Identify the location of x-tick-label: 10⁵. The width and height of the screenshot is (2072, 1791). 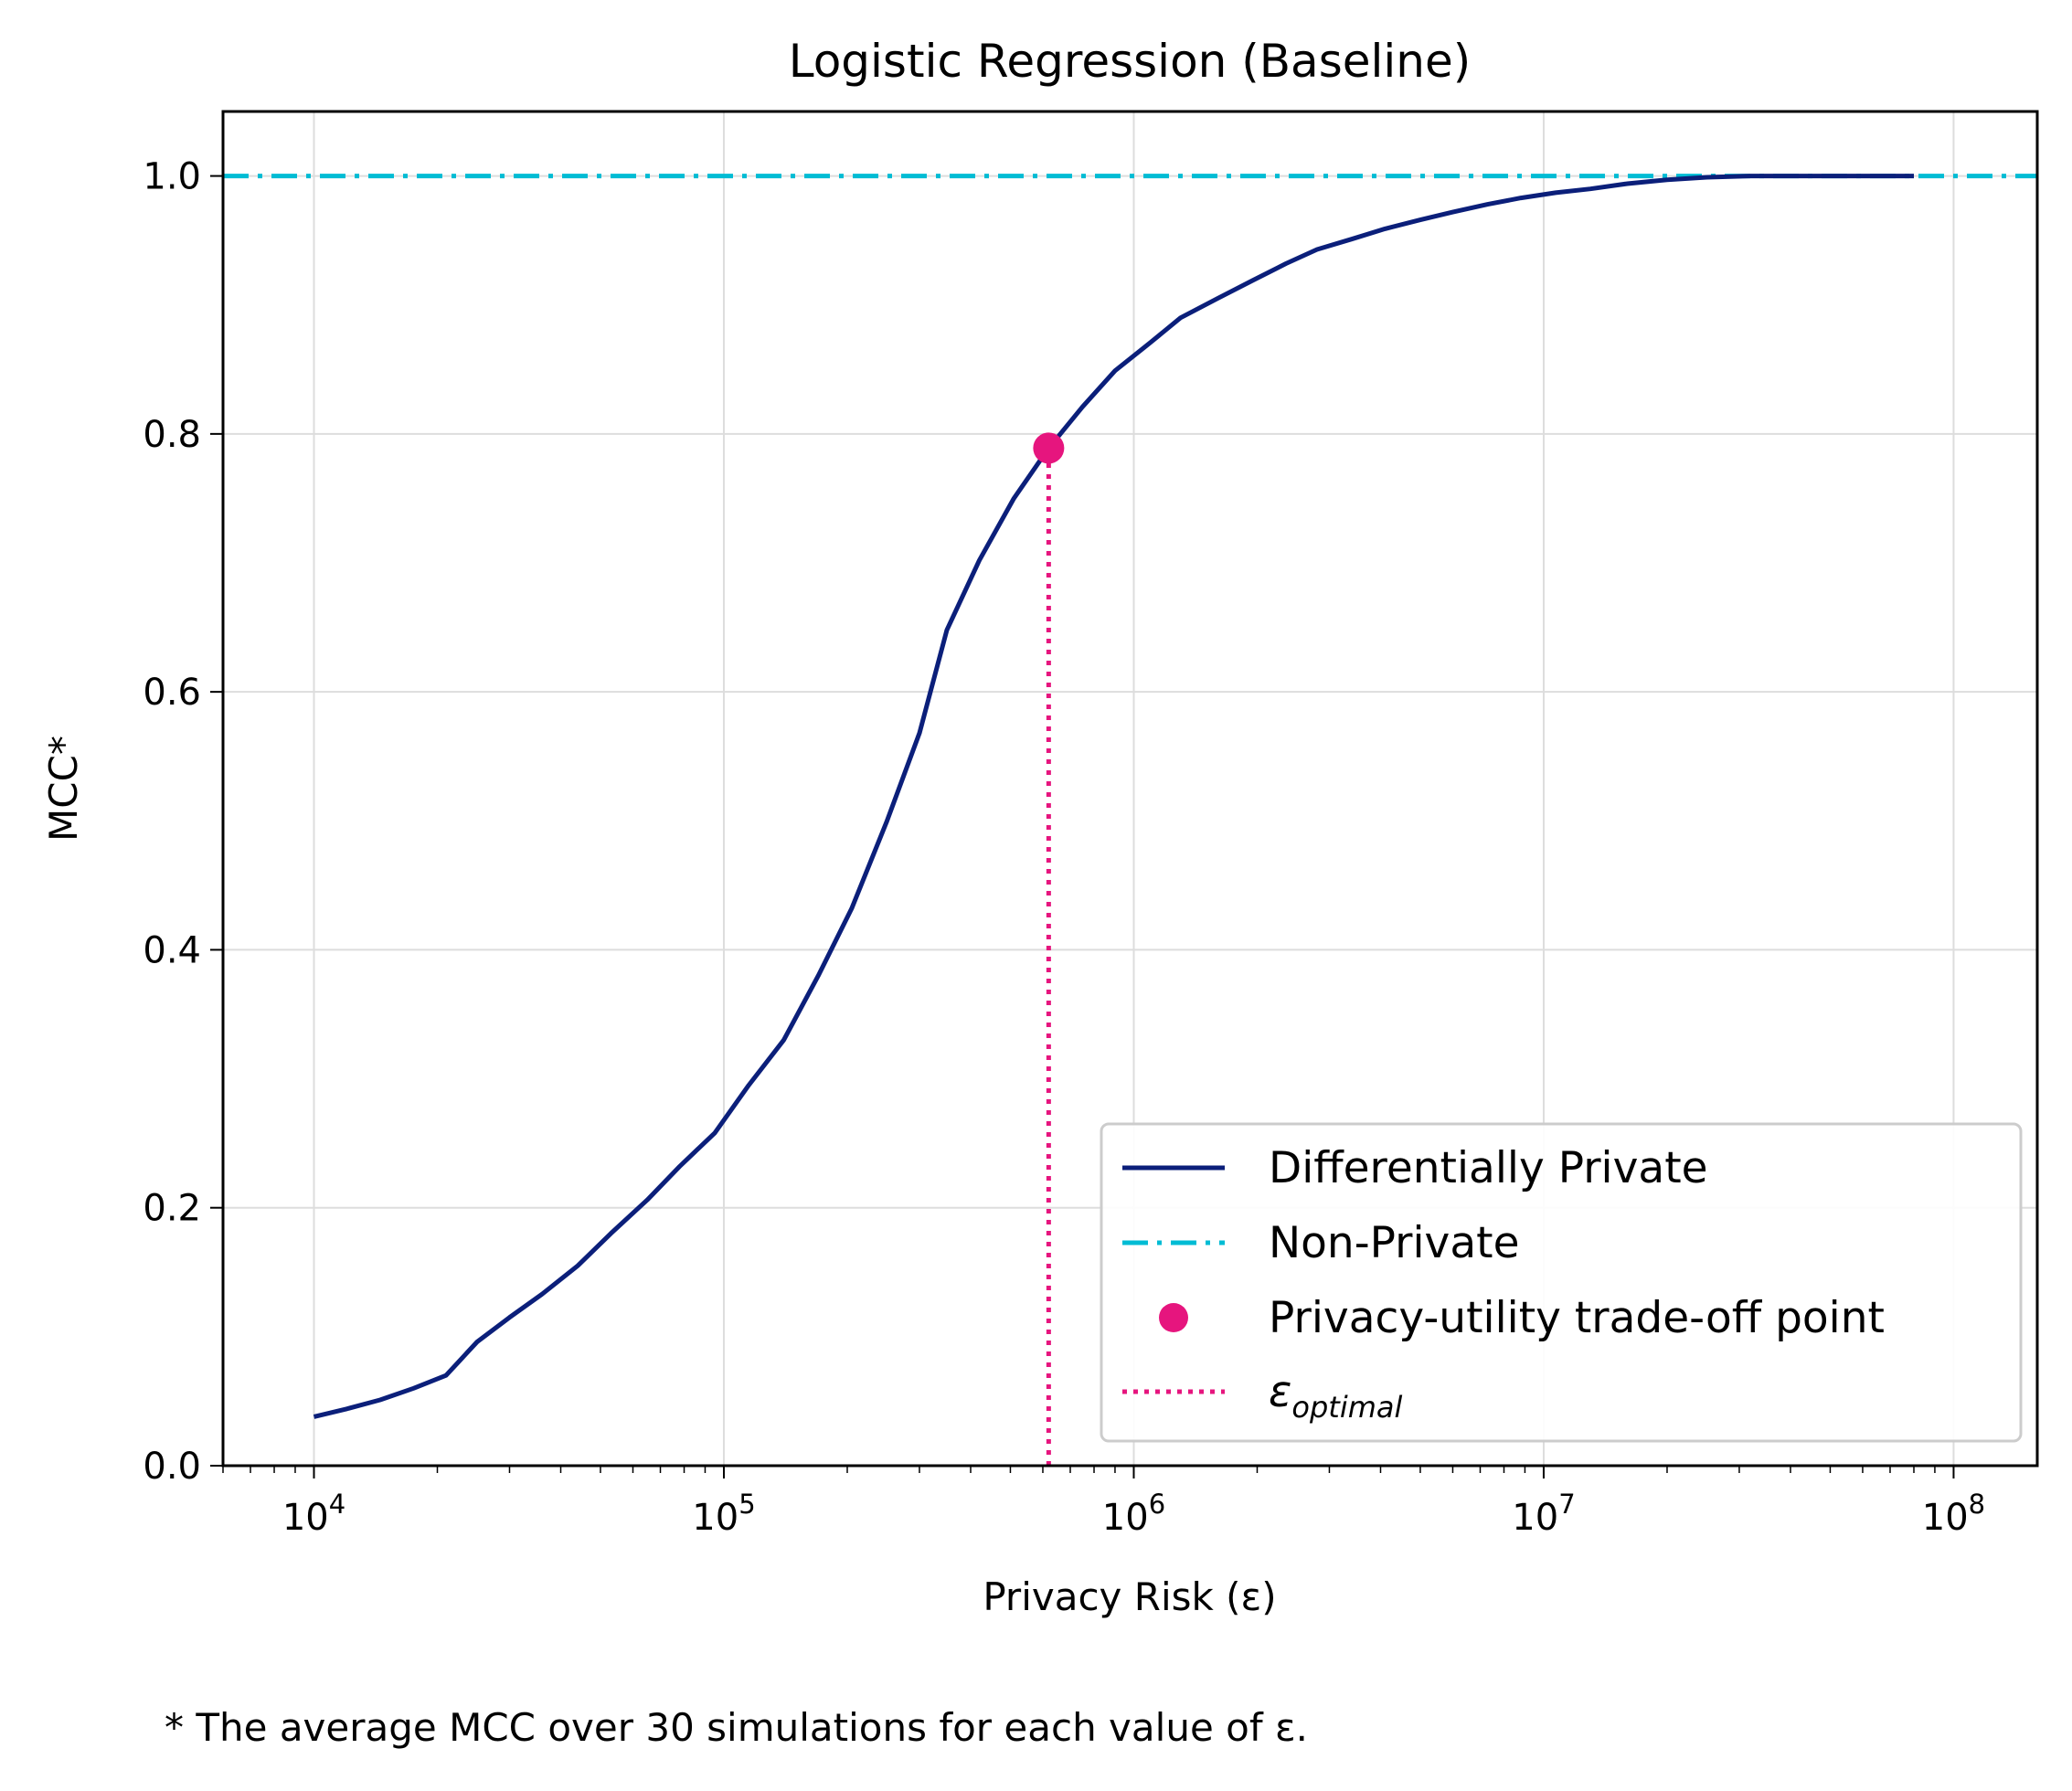
(723, 1514).